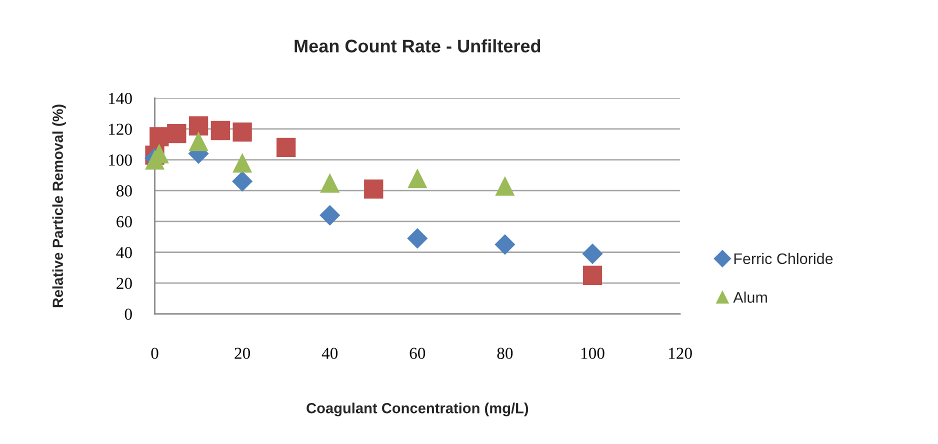  I want to click on y-tick-label: 120, so click(120, 129).